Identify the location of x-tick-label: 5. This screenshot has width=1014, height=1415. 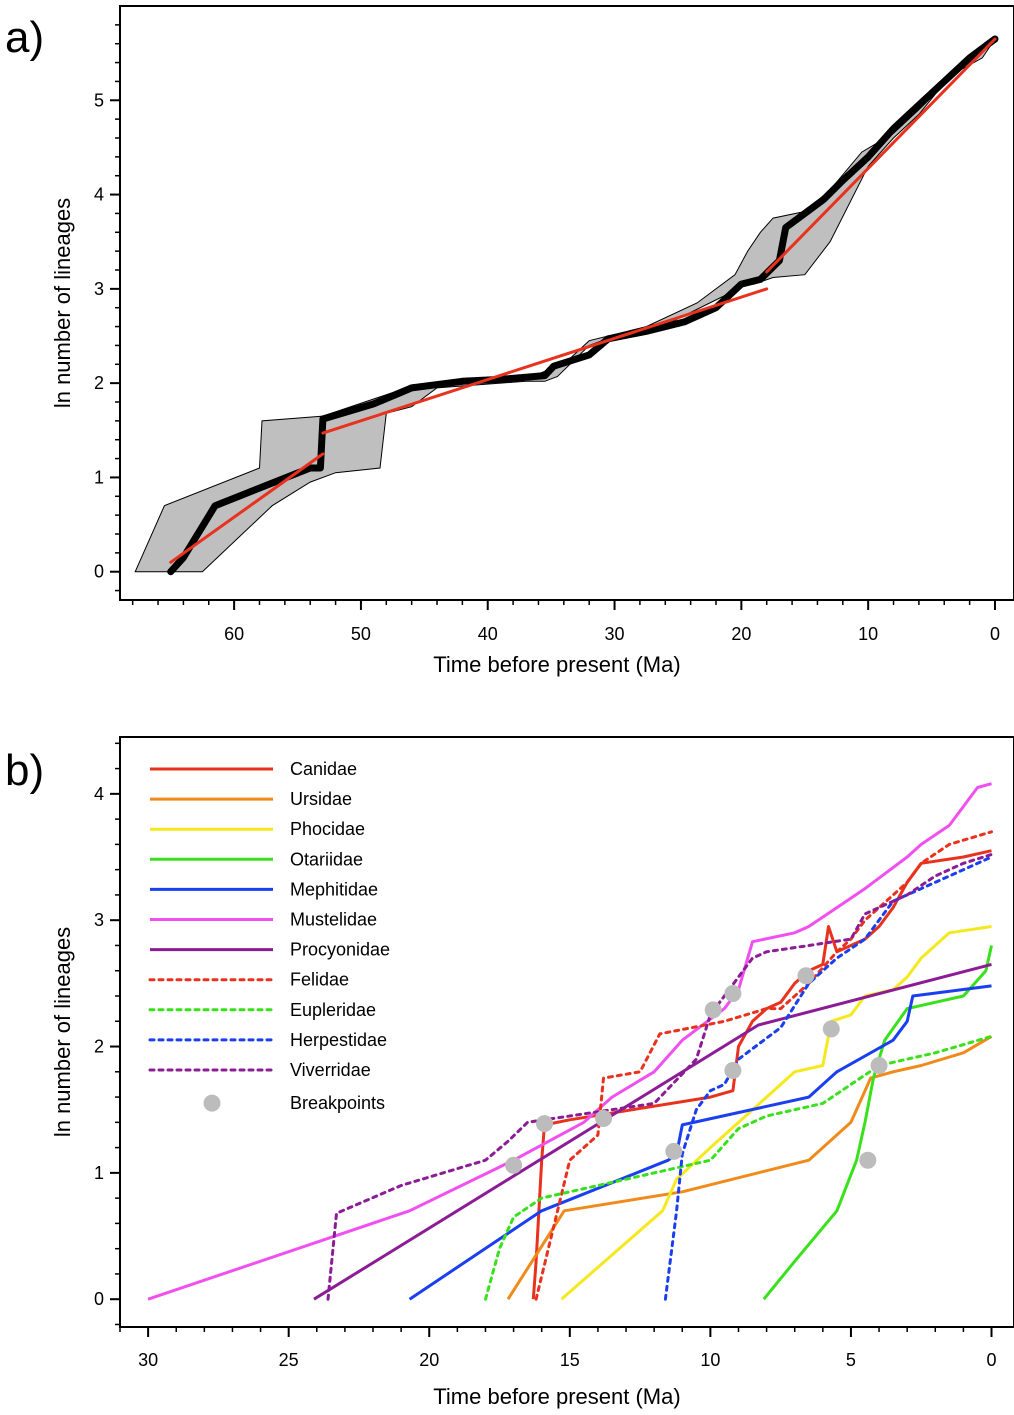
(851, 1360).